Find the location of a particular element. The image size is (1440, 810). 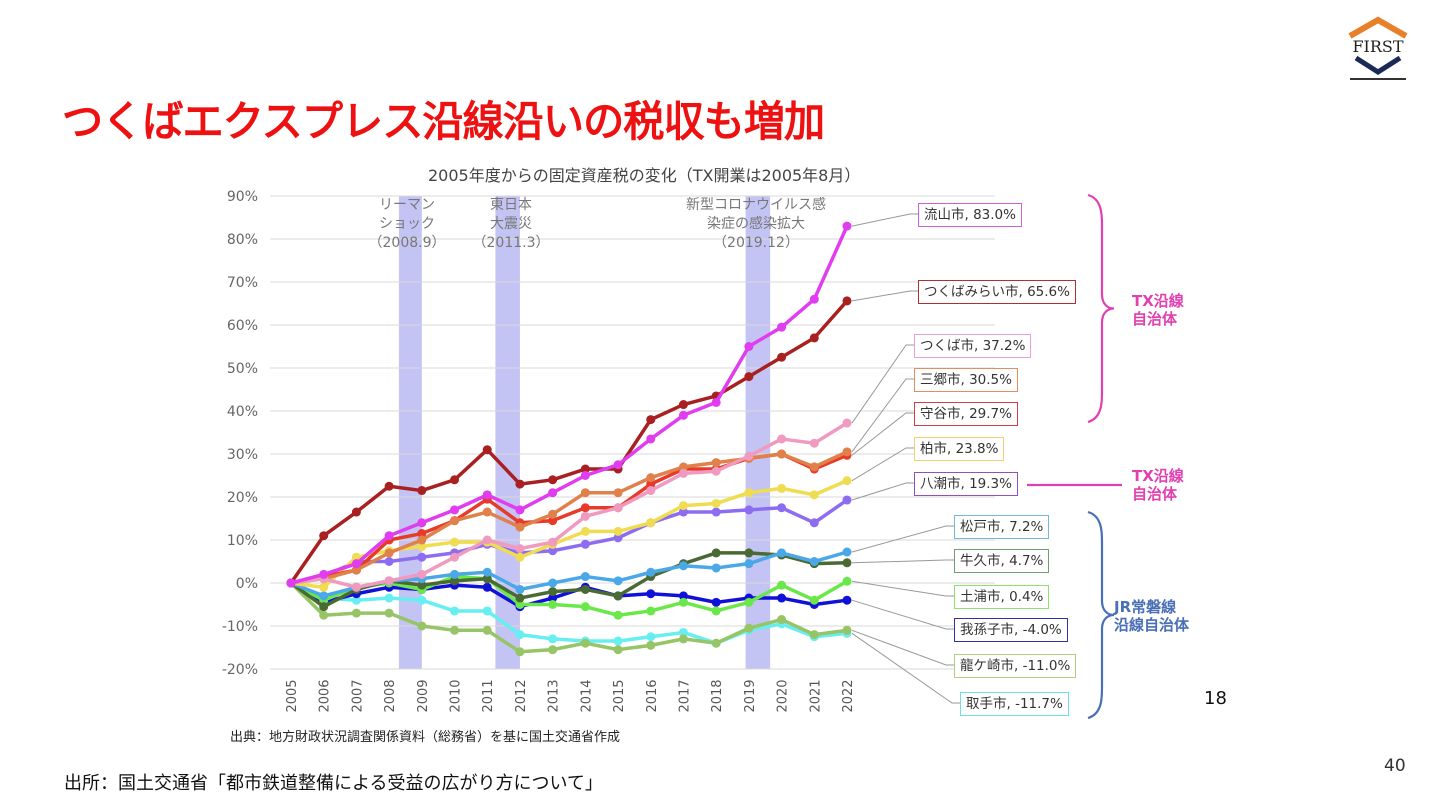

y-tick-label: 0% is located at coordinates (247, 584).